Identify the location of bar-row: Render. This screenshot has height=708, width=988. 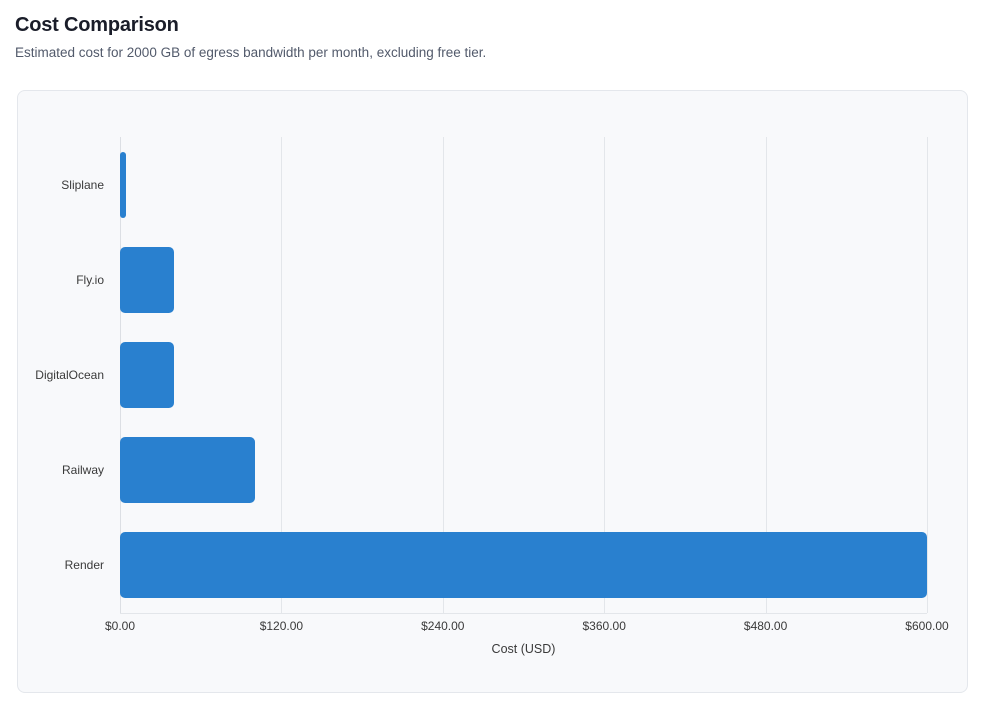
(496, 565).